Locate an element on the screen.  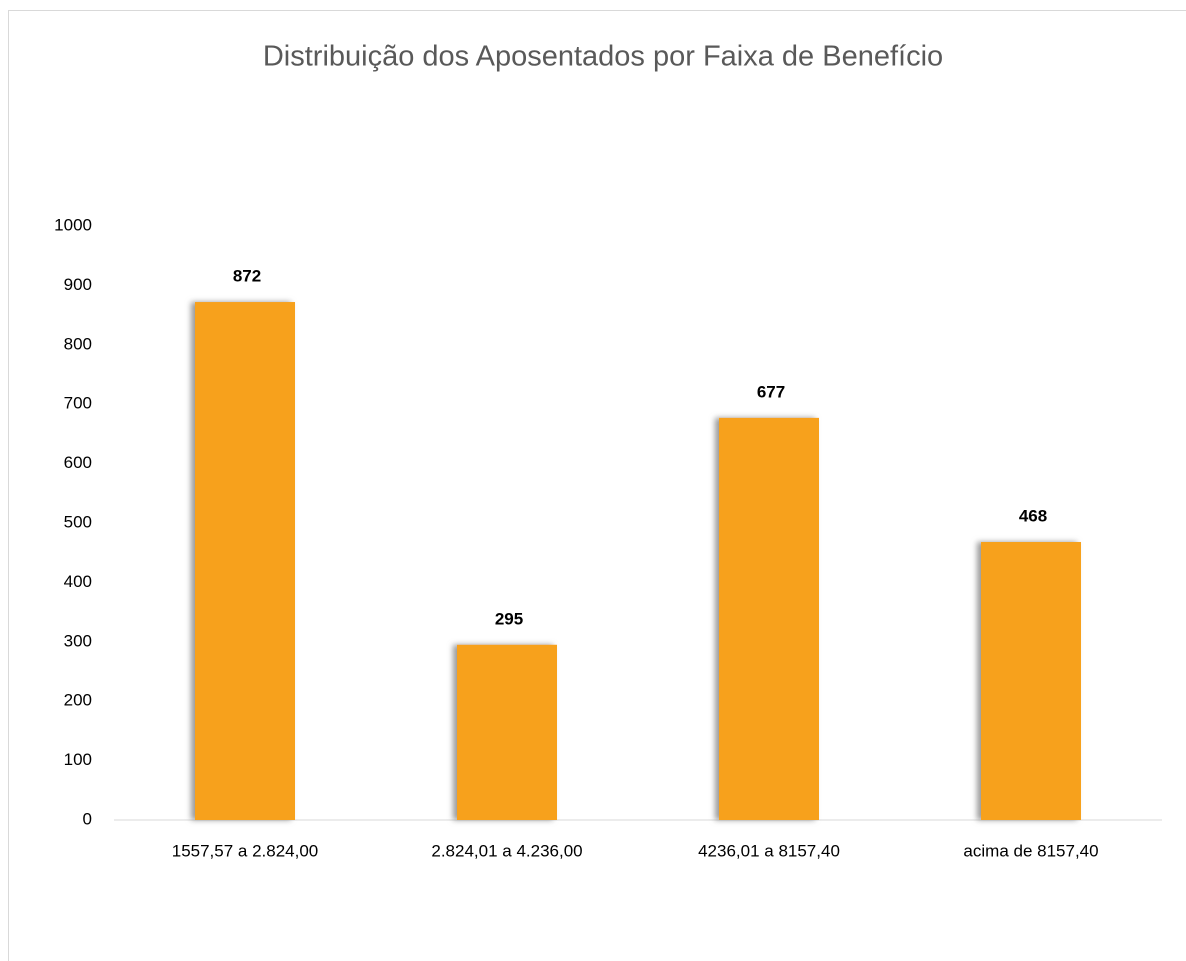
value-label: 677 is located at coordinates (771, 391).